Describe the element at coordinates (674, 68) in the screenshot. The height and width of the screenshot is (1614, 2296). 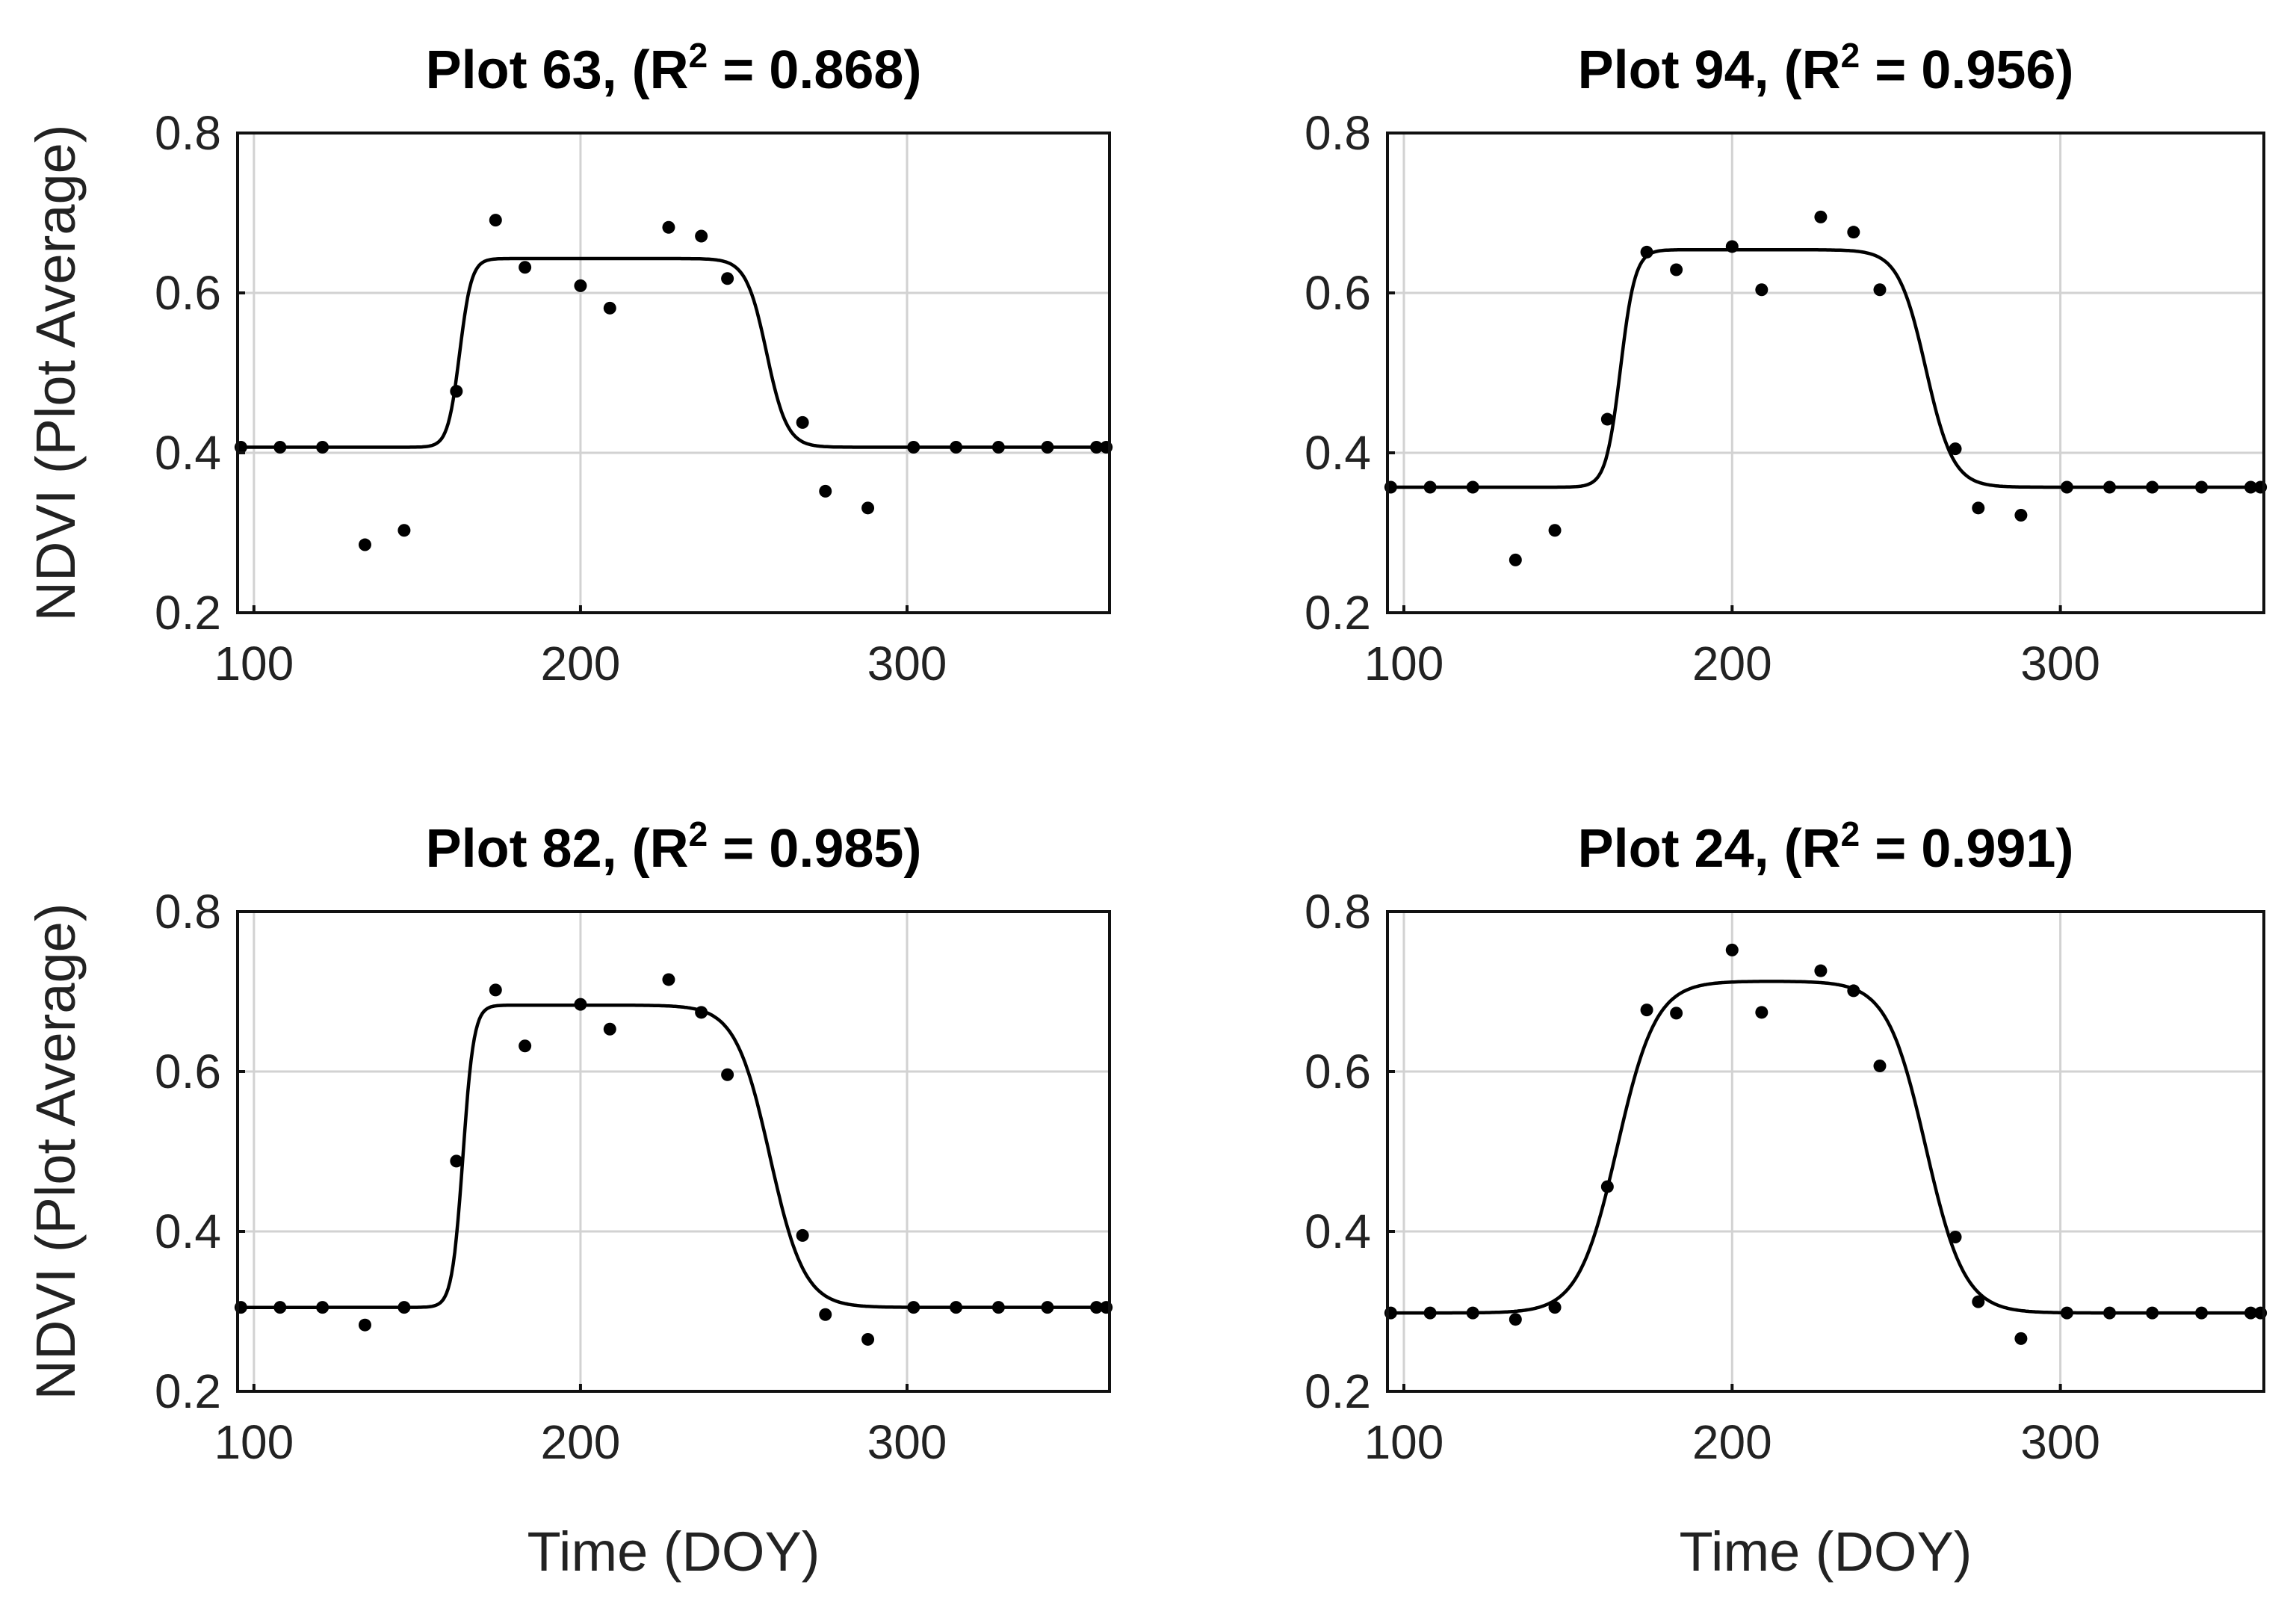
I see `panel-title: Plot 63, (R2 = 0.868)` at that location.